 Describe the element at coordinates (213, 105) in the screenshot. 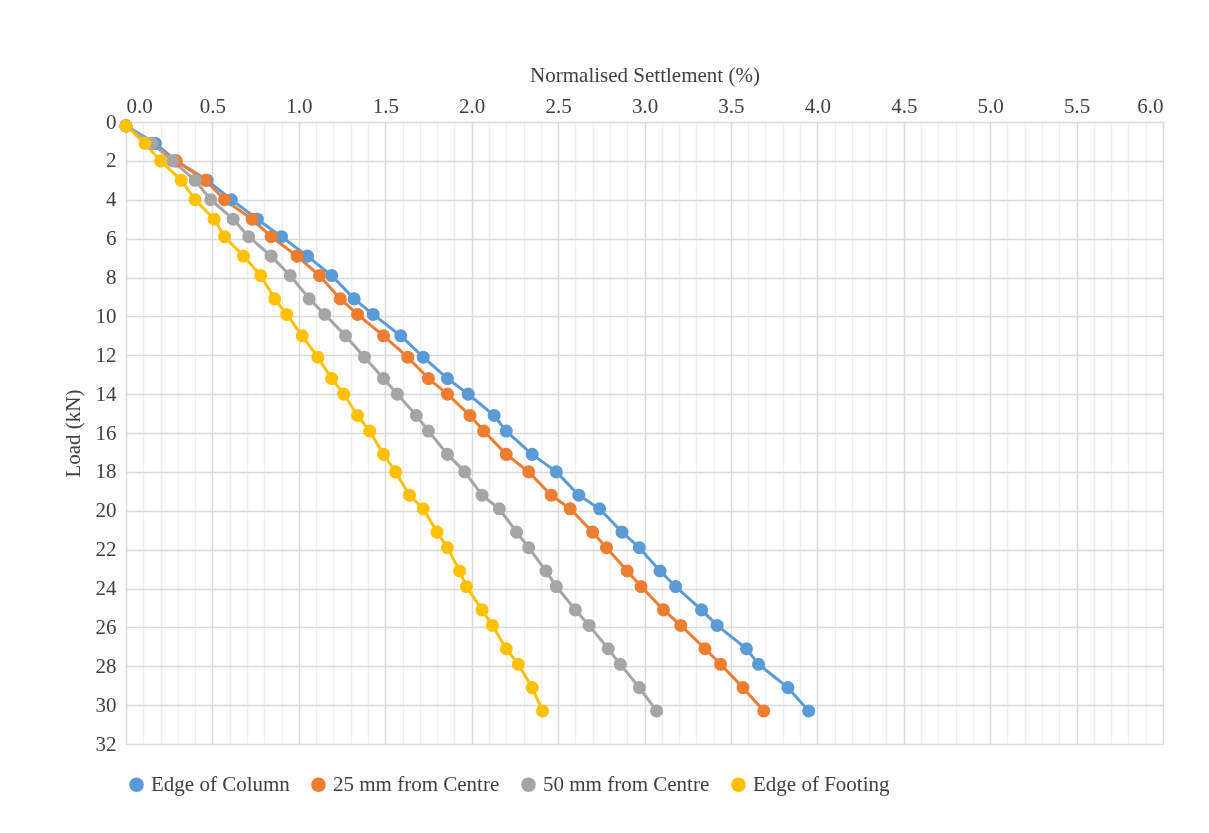

I see `x-tick-label: 0.5` at that location.